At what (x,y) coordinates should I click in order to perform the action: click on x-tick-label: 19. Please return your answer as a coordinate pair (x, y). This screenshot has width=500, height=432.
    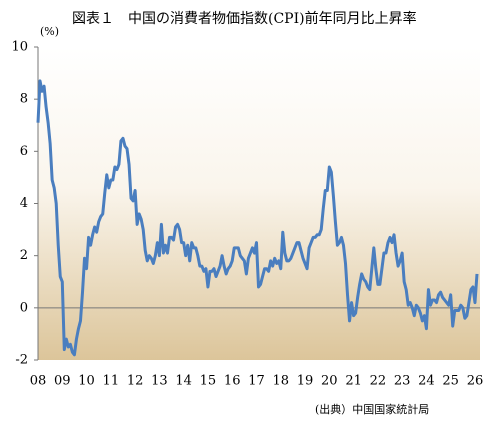
    Looking at the image, I should click on (305, 381).